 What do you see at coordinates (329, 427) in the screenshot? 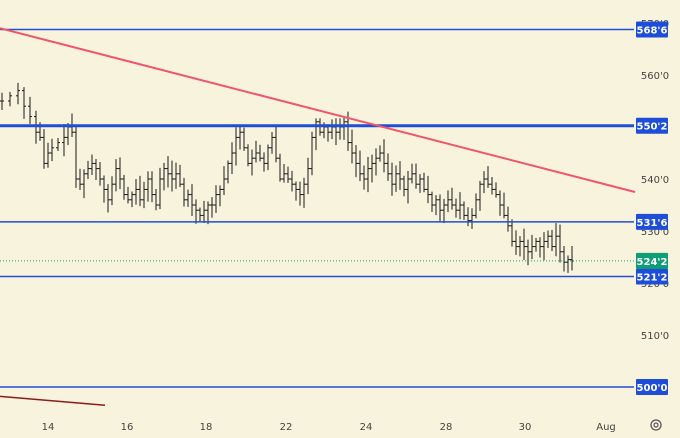
I see `x-axis-ticks: 14 16 18 22 24 28 30 Aug` at bounding box center [329, 427].